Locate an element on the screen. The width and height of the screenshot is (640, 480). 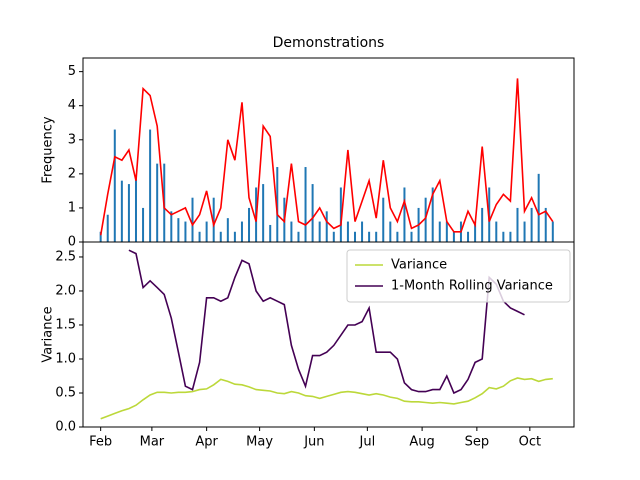
y-axis-label: Frequency is located at coordinates (48, 149).